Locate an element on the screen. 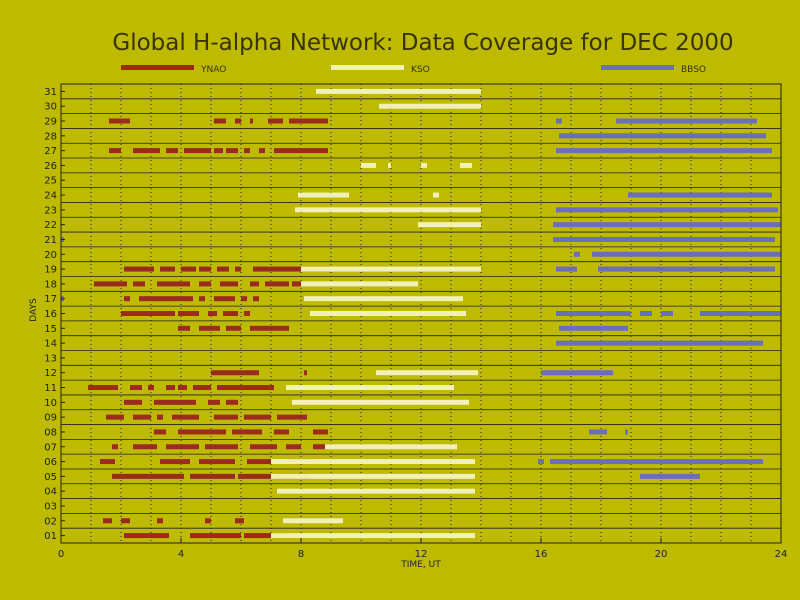  x-tick-label: 0 is located at coordinates (61, 554).